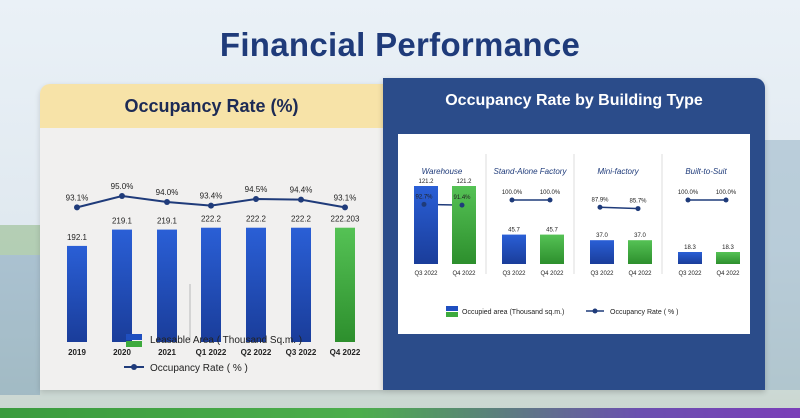 Image resolution: width=800 pixels, height=418 pixels. What do you see at coordinates (256, 189) in the screenshot?
I see `occupancy-label: 94.5%` at bounding box center [256, 189].